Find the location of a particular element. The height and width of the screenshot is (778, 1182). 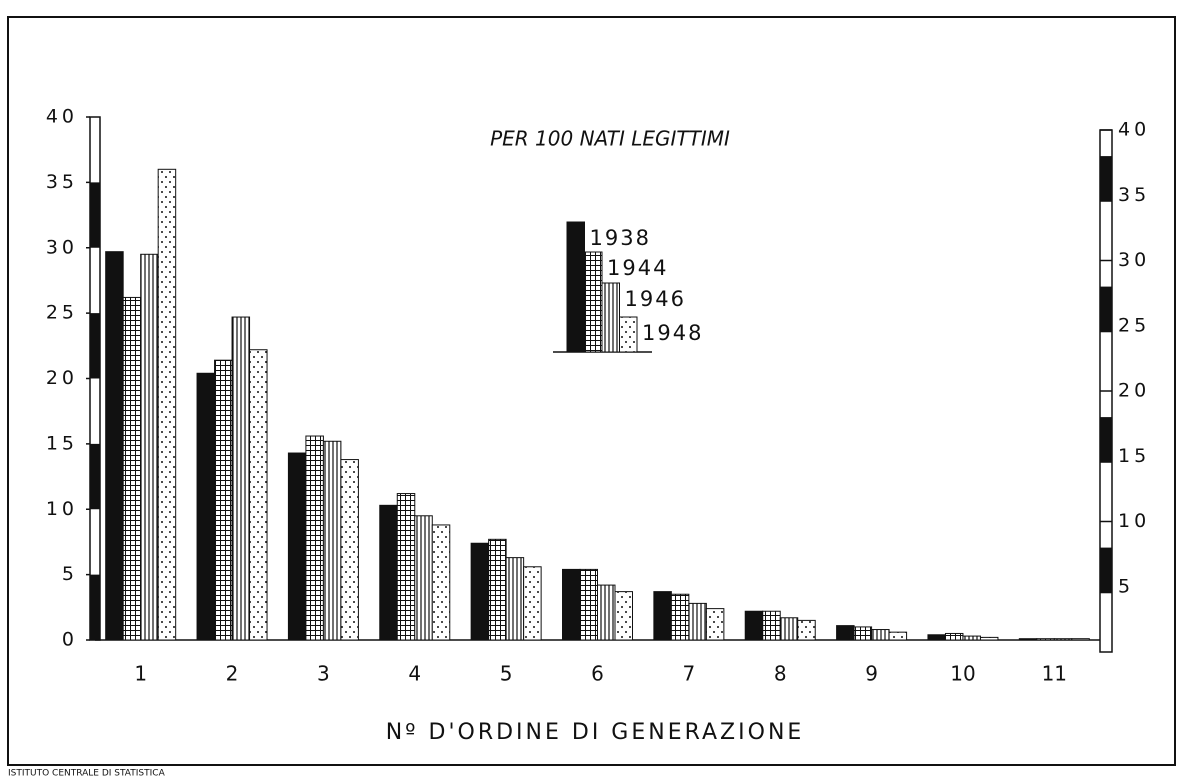

x-tick-label: 4 is located at coordinates (414, 674).